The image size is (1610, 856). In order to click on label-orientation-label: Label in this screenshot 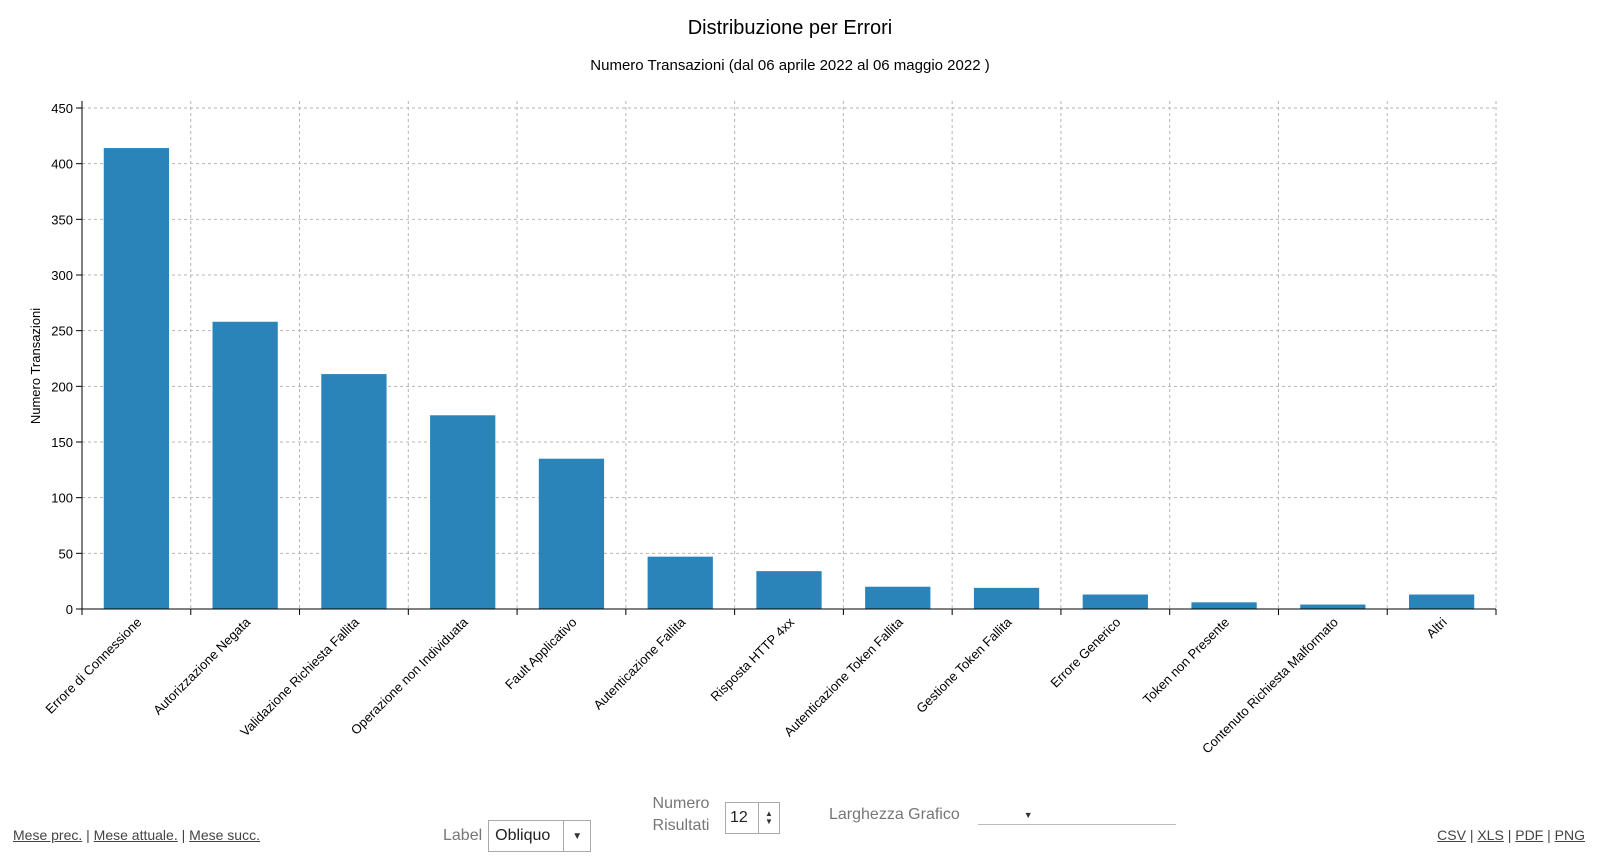, I will do `click(463, 835)`.